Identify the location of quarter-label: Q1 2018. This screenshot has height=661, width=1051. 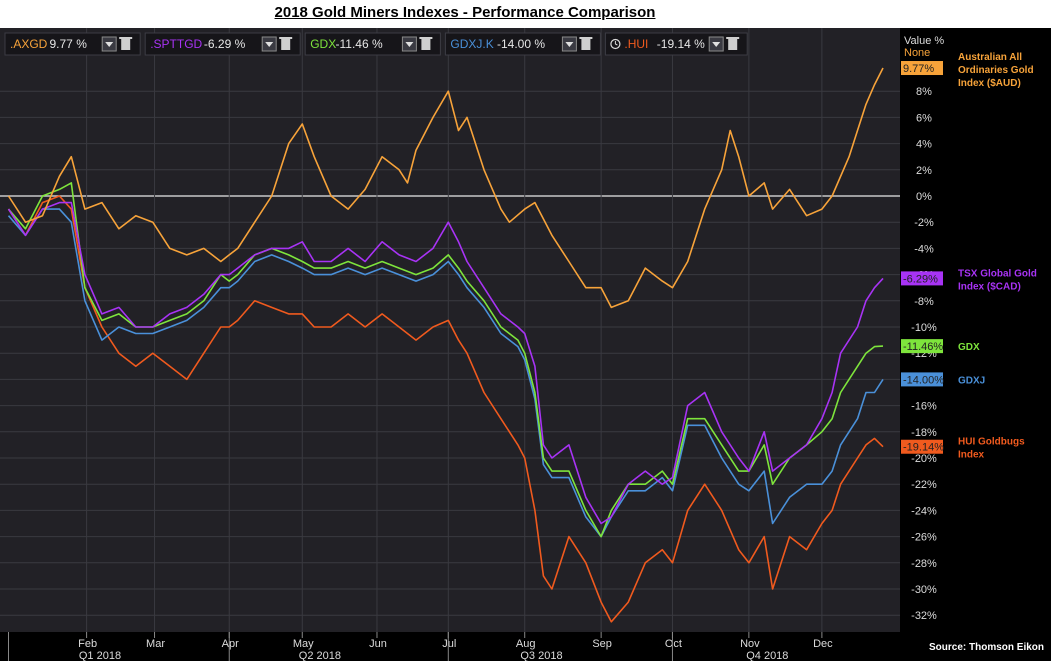
(100, 655).